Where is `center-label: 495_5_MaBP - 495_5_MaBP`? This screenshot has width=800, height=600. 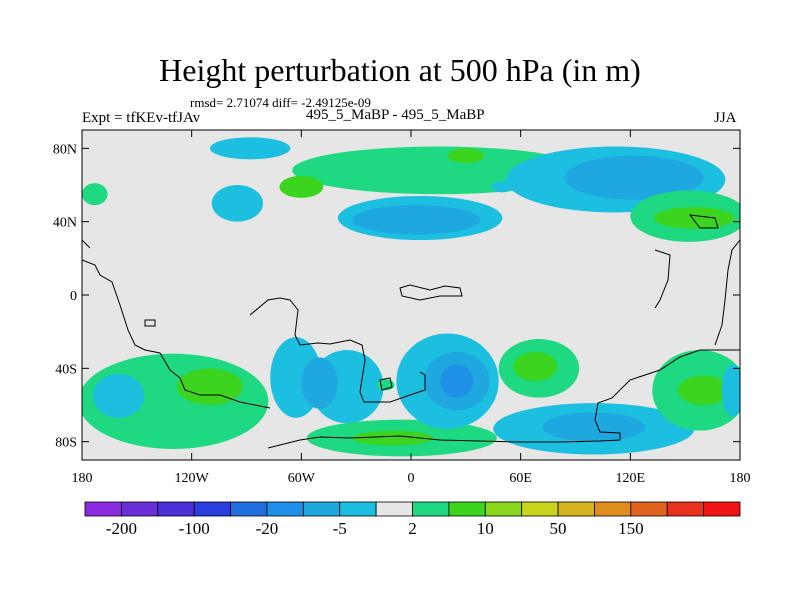
center-label: 495_5_MaBP - 495_5_MaBP is located at coordinates (395, 115).